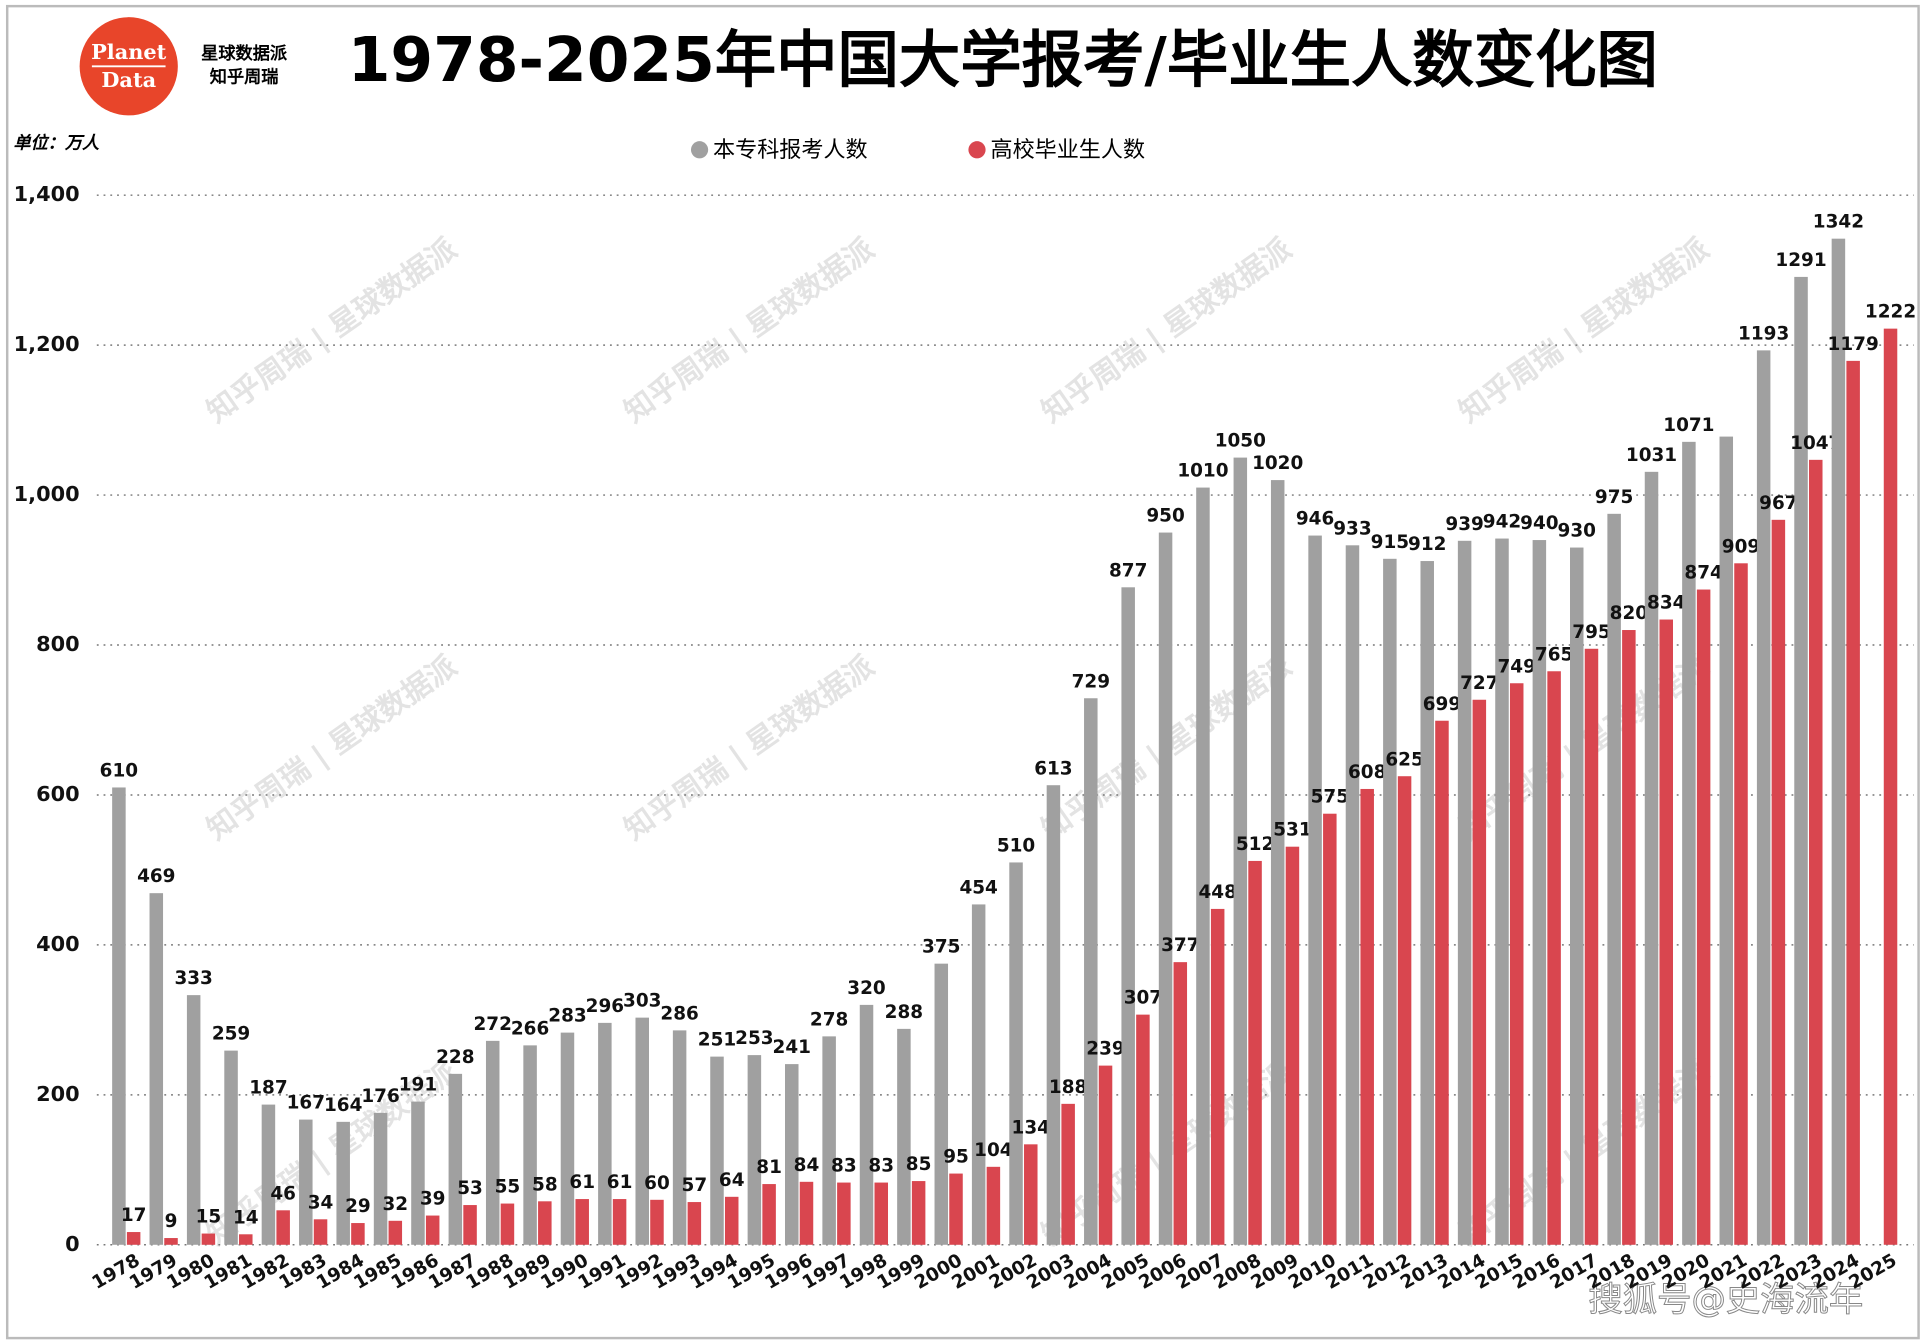 The image size is (1927, 1343). Describe the element at coordinates (395, 1204) in the screenshot. I see `value-label: 32` at that location.